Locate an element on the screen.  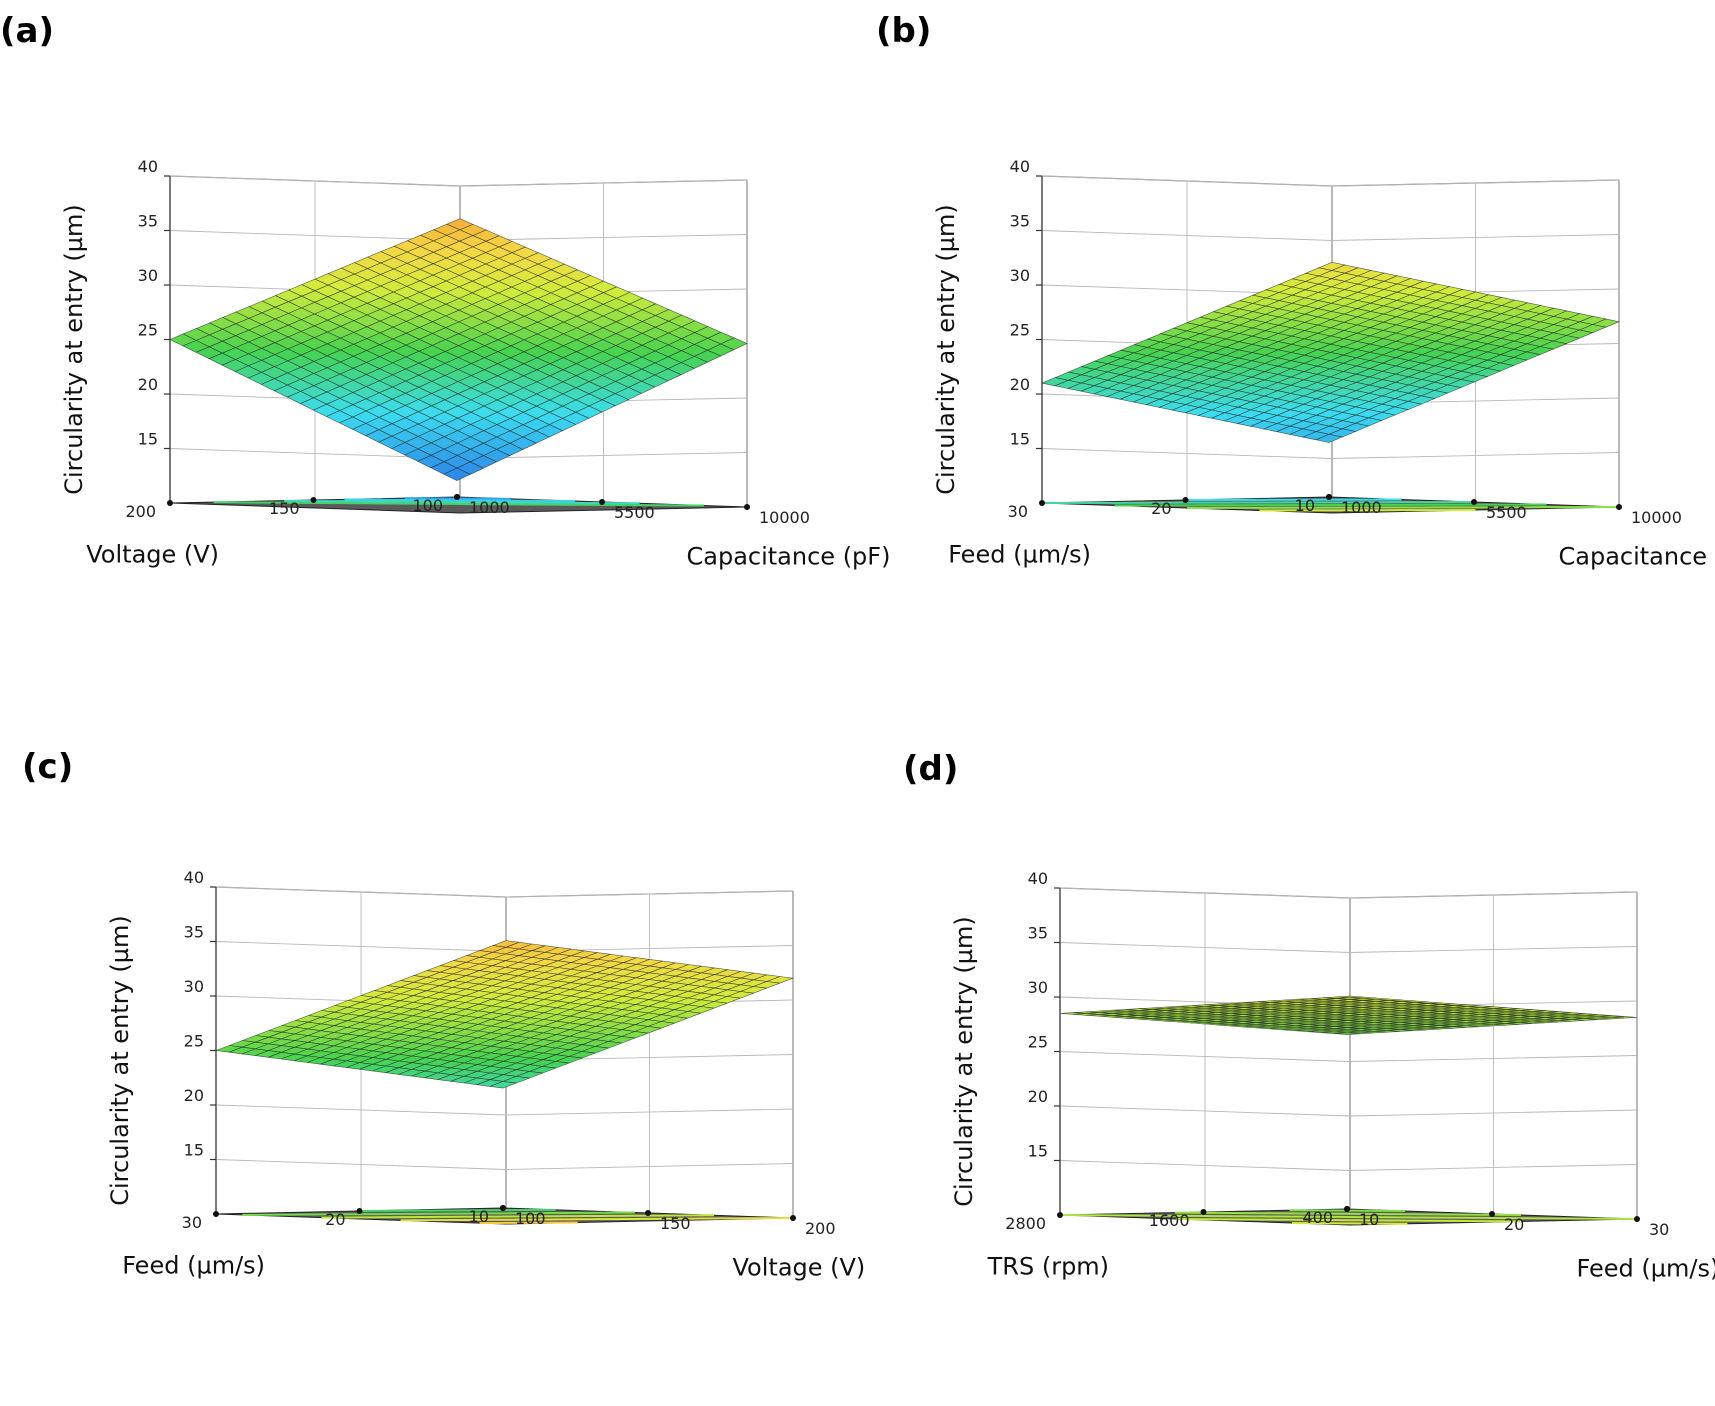
floor-contours is located at coordinates (1330, 505).